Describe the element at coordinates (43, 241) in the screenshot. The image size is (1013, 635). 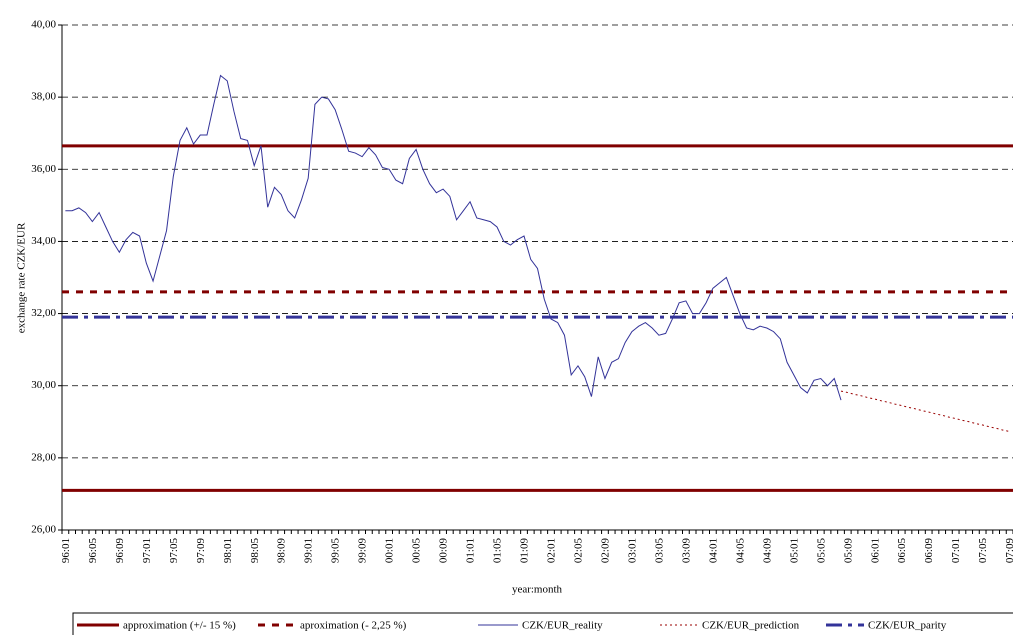
I see `y-tick-label: 34,00` at that location.